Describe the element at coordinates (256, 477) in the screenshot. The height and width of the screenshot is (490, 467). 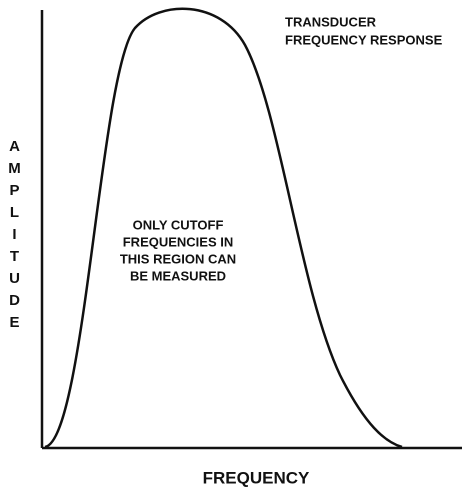
I see `x-axis-label: FREQUENCY` at that location.